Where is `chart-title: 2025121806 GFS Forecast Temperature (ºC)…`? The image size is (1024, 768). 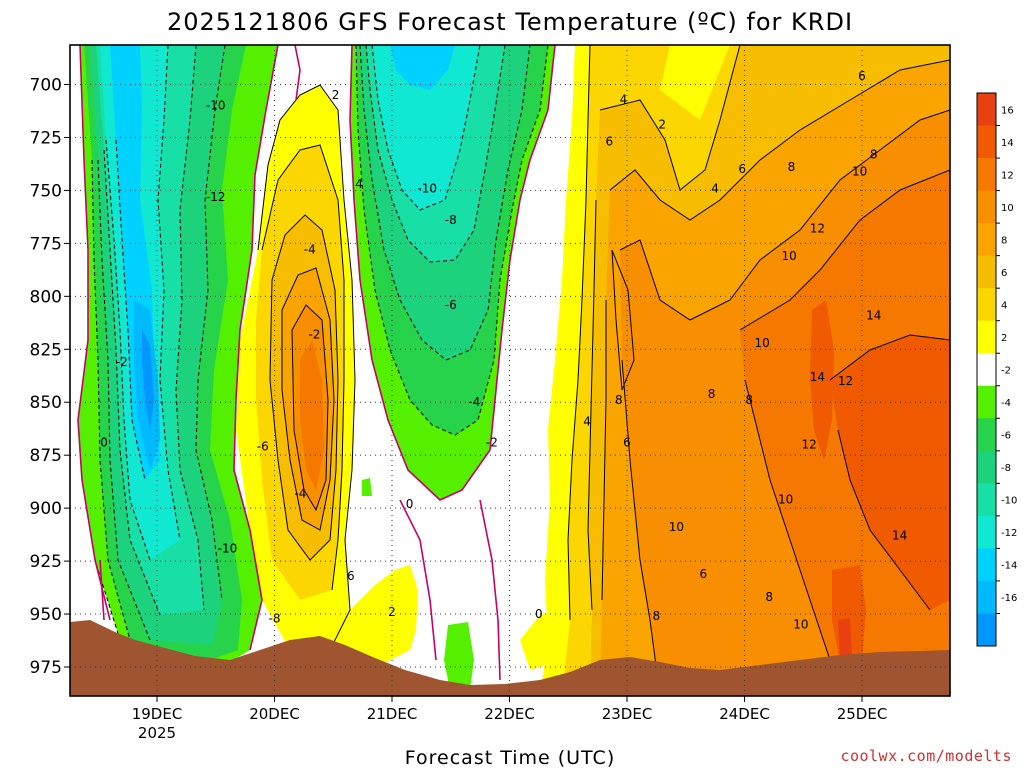 chart-title: 2025121806 GFS Forecast Temperature (ºC)… is located at coordinates (510, 22).